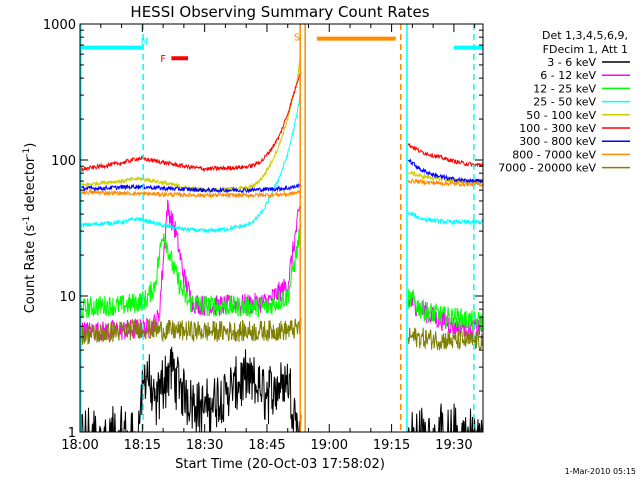  I want to click on y-axis-label-sup2: -1, so click(27, 152).